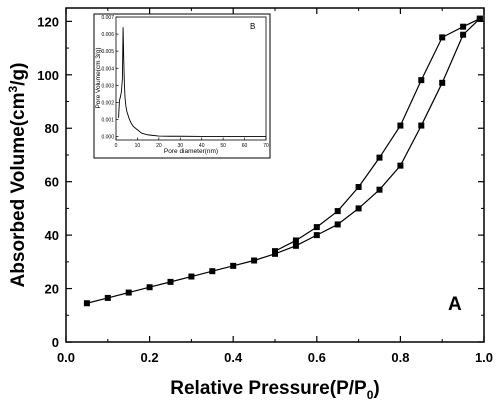  I want to click on inset-y-tick-label: 0.004, so click(107, 69).